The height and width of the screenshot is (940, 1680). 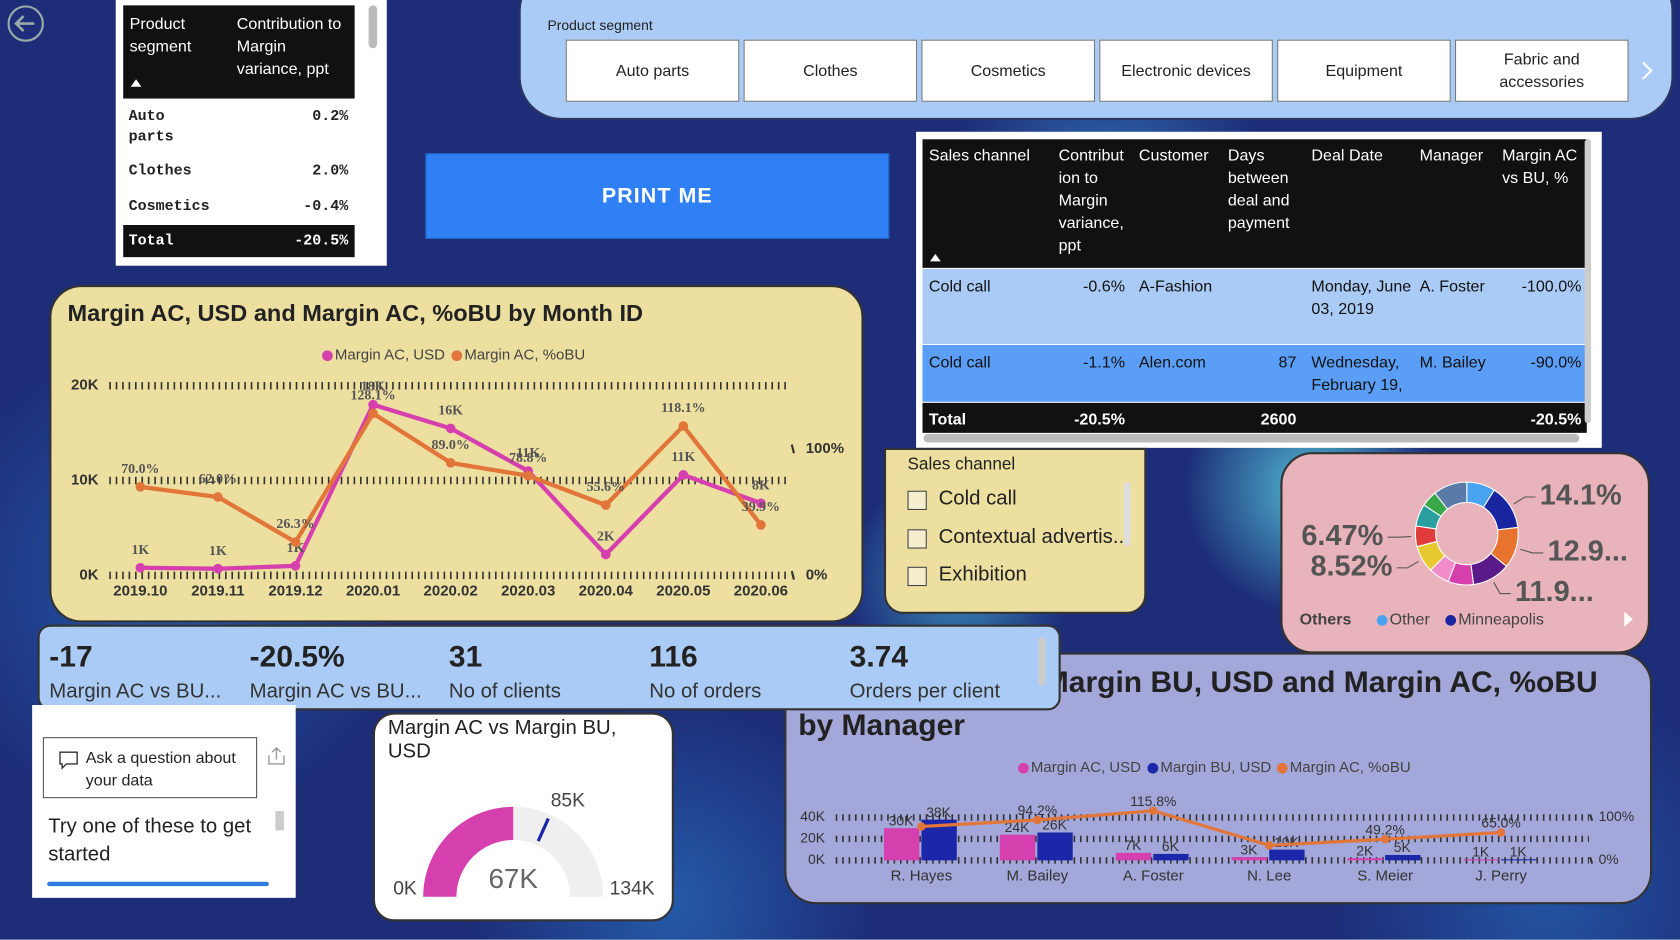 I want to click on x-tick-label: 2019.11, so click(x=217, y=590).